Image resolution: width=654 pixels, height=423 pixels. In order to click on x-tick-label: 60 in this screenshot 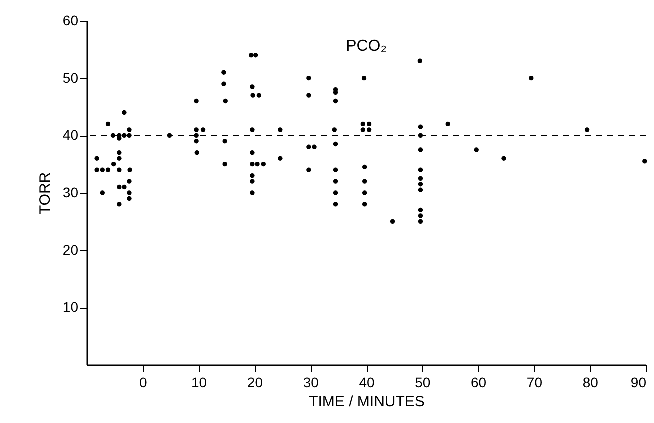, I will do `click(479, 382)`.